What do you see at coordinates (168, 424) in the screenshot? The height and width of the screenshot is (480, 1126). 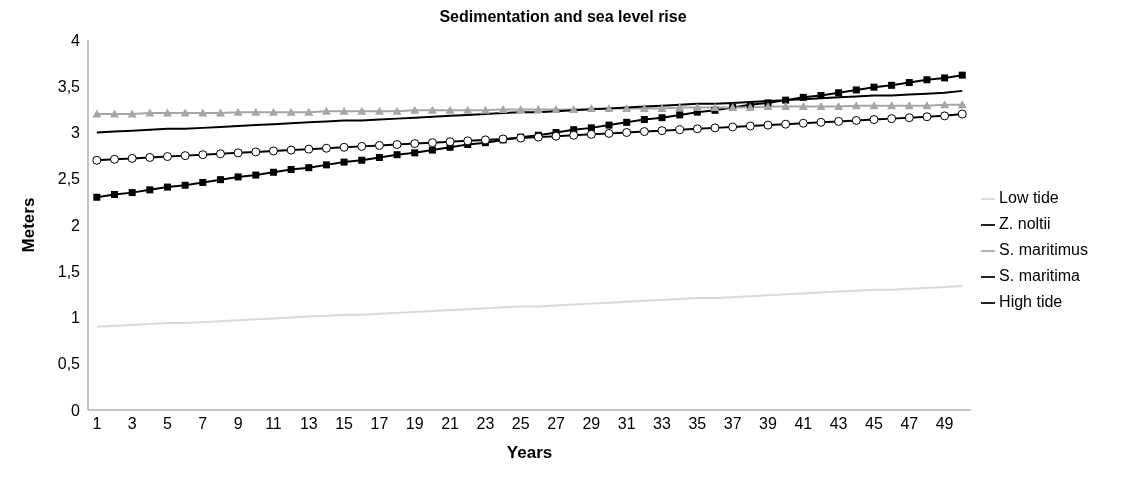 I see `x-tick-label: 5` at bounding box center [168, 424].